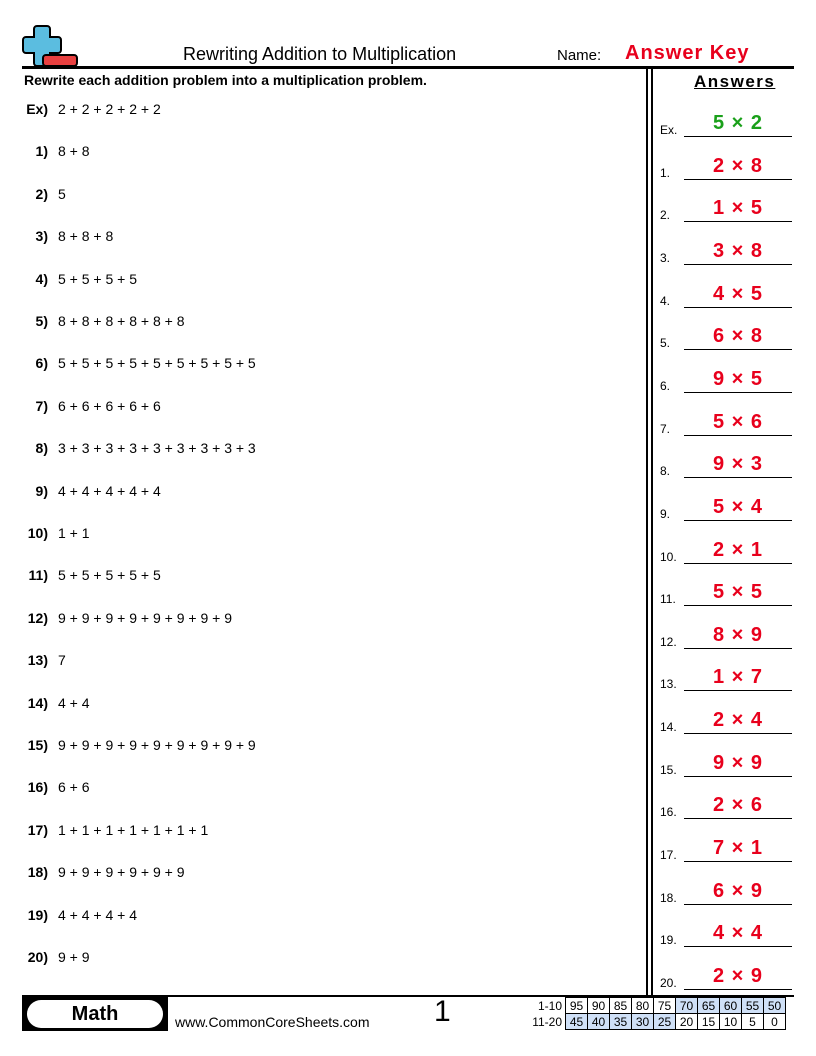 The width and height of the screenshot is (816, 1056). I want to click on answer-item: 8. 9 × 3, so click(726, 466).